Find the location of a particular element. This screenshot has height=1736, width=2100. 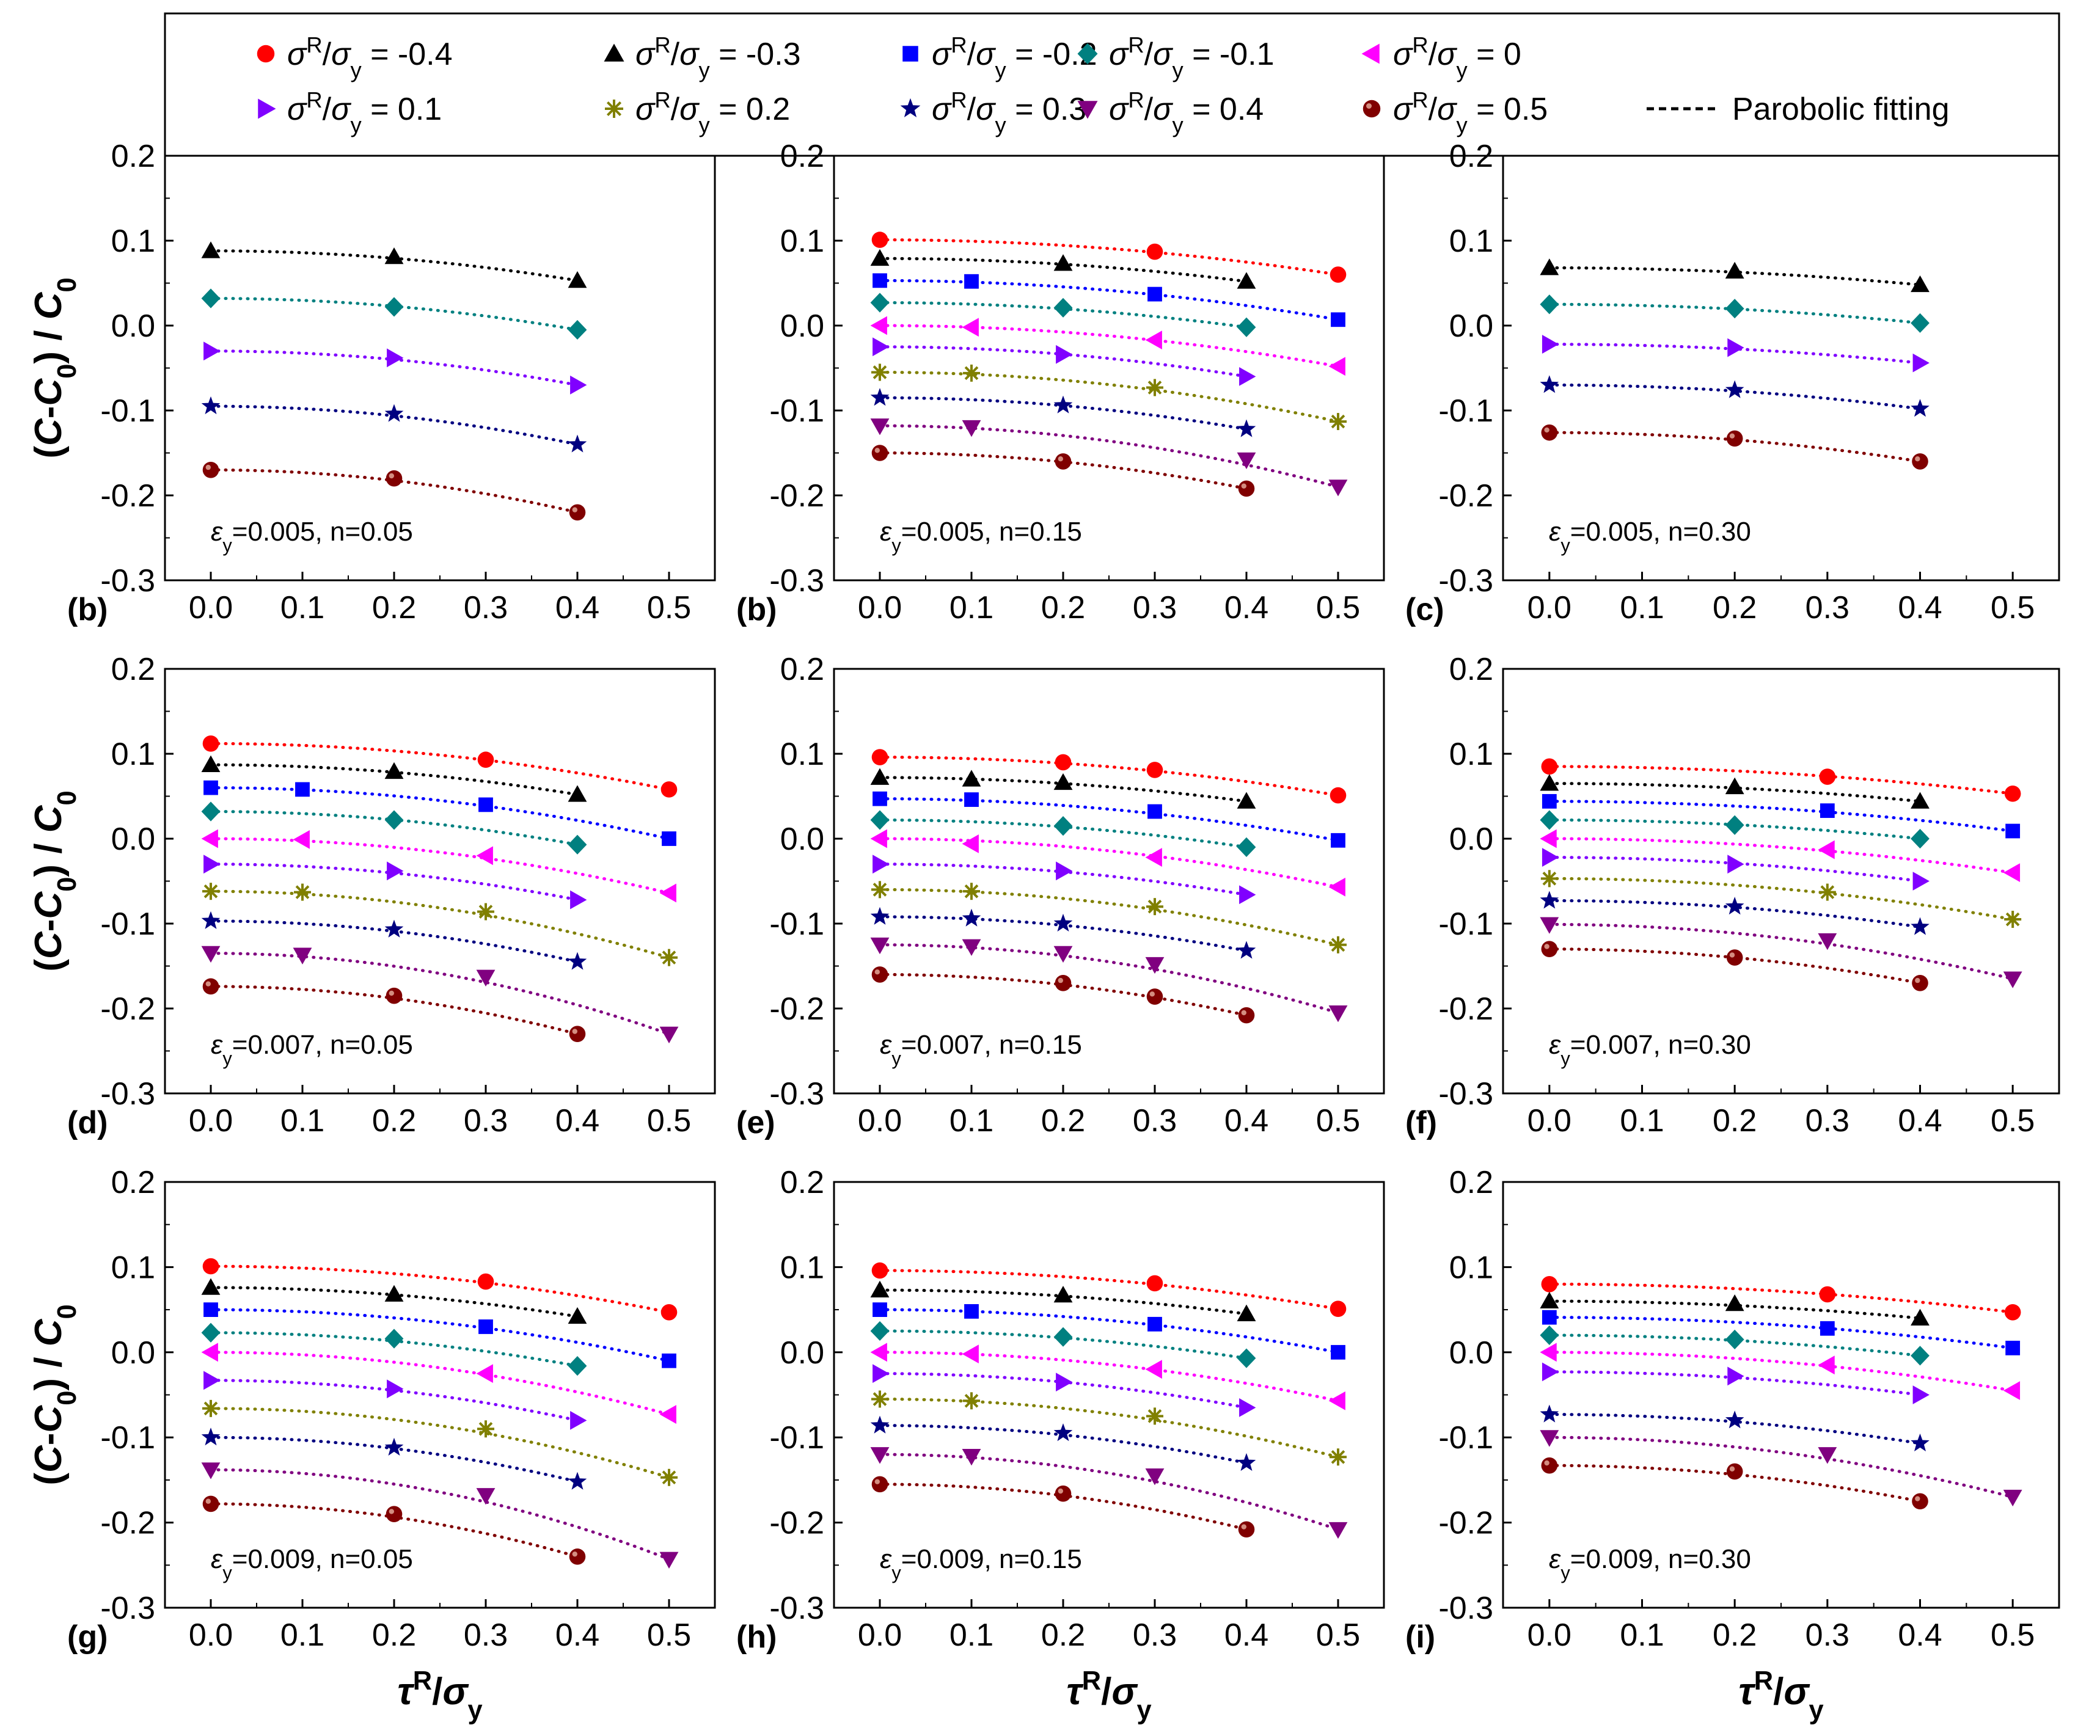

panel-letter: (c) is located at coordinates (1425, 610).